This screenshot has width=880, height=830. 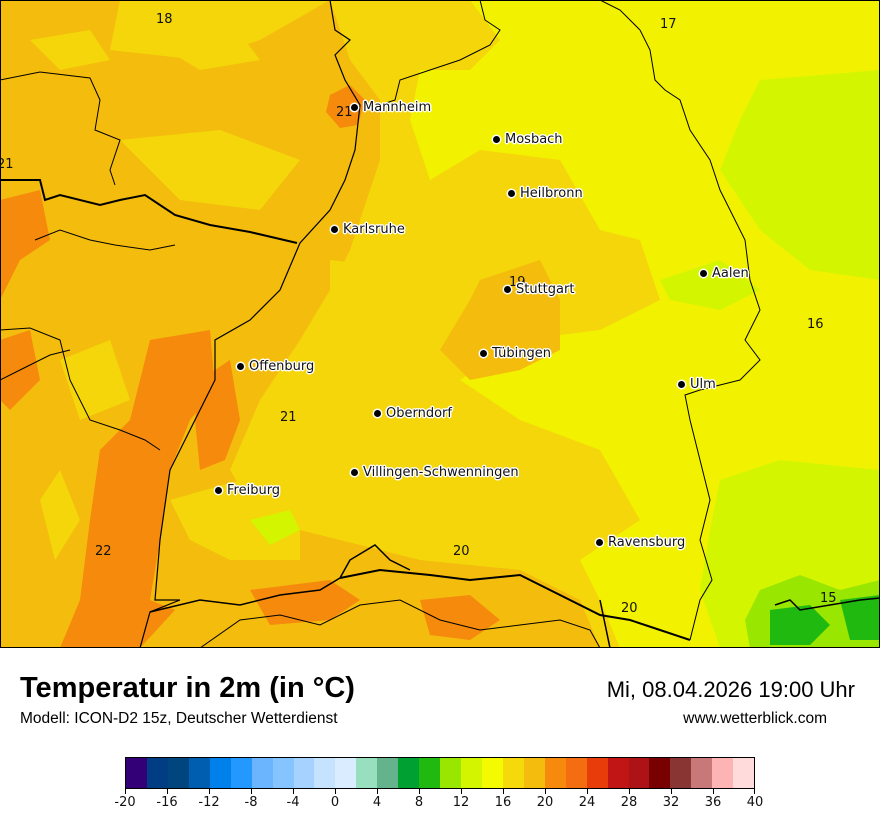 What do you see at coordinates (703, 384) in the screenshot?
I see `city-name: Ulm` at bounding box center [703, 384].